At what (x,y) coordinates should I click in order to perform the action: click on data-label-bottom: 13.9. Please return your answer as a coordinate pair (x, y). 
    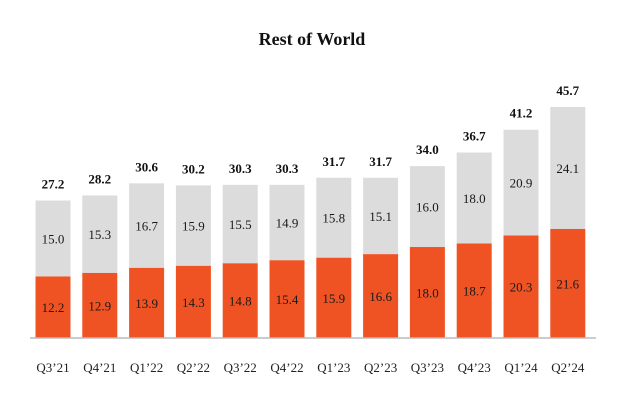
    Looking at the image, I should click on (146, 303).